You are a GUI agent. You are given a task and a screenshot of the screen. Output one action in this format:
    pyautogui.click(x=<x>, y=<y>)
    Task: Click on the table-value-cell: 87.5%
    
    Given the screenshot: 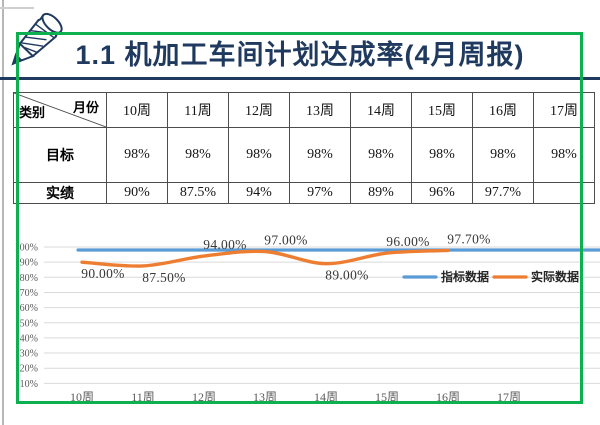 What is the action you would take?
    pyautogui.click(x=198, y=193)
    